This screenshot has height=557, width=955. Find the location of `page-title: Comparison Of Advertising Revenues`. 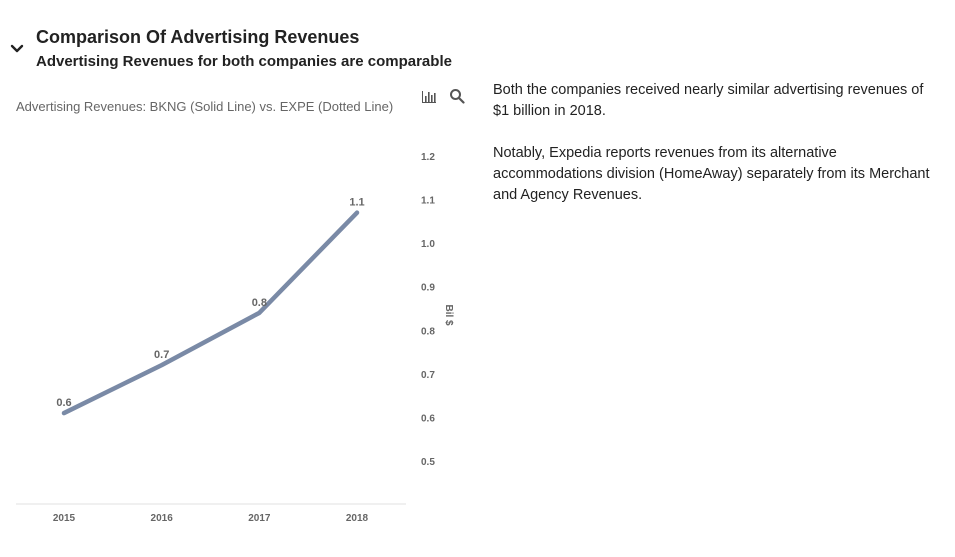

page-title: Comparison Of Advertising Revenues is located at coordinates (198, 37).